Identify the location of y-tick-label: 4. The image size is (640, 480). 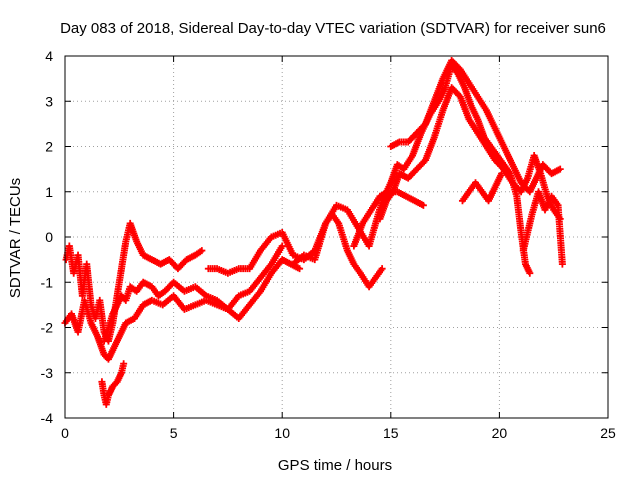
(49, 56).